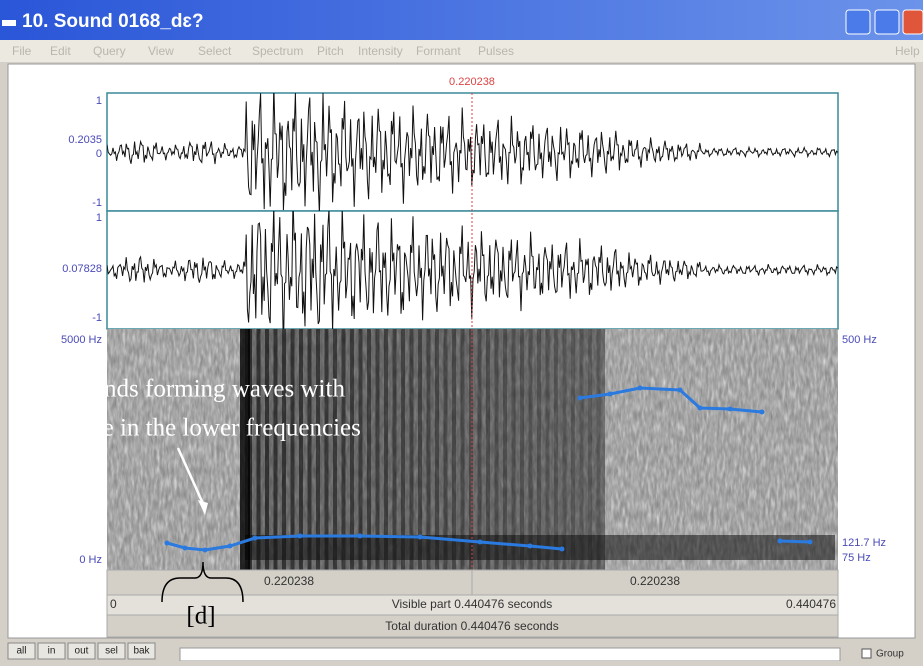 This screenshot has height=666, width=923. What do you see at coordinates (99, 154) in the screenshot?
I see `ch1-zero: 0` at bounding box center [99, 154].